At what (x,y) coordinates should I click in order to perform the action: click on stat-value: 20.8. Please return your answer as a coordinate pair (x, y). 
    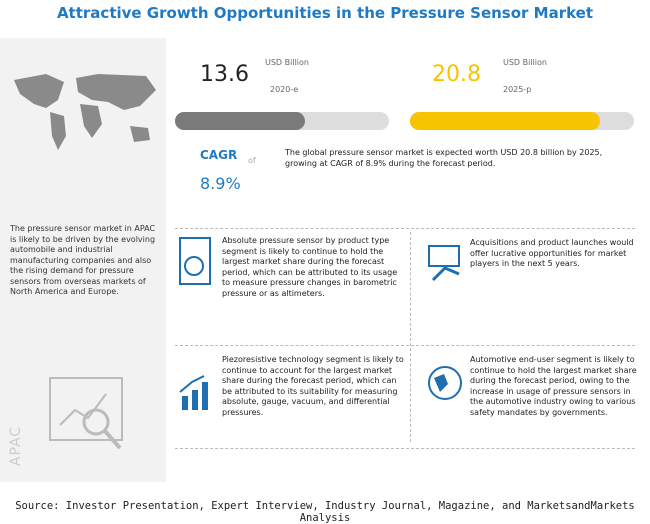
    Looking at the image, I should click on (456, 74).